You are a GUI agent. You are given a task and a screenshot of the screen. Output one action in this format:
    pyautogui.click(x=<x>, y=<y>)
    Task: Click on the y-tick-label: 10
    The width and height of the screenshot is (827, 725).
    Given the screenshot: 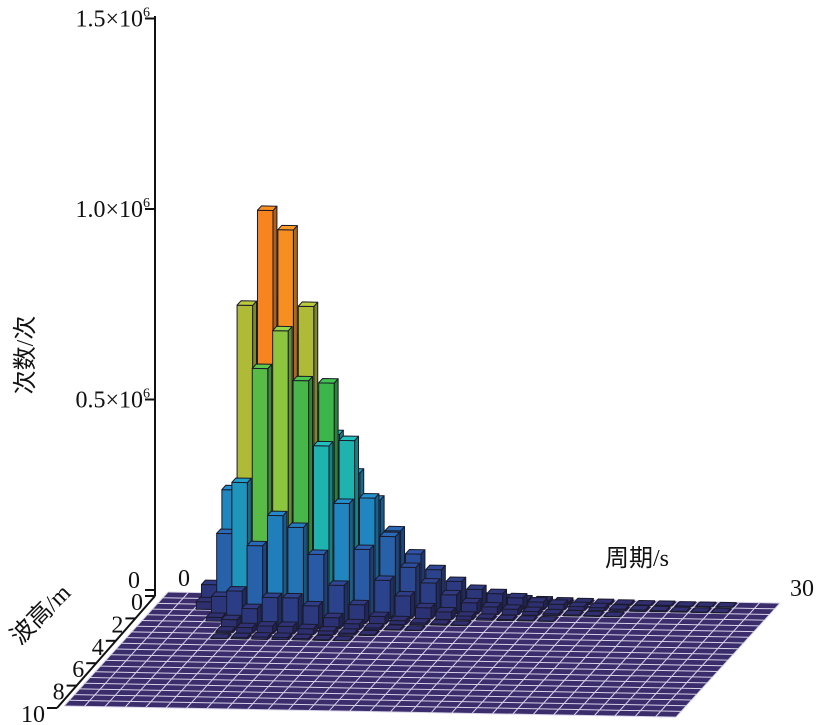 What is the action you would take?
    pyautogui.click(x=33, y=713)
    